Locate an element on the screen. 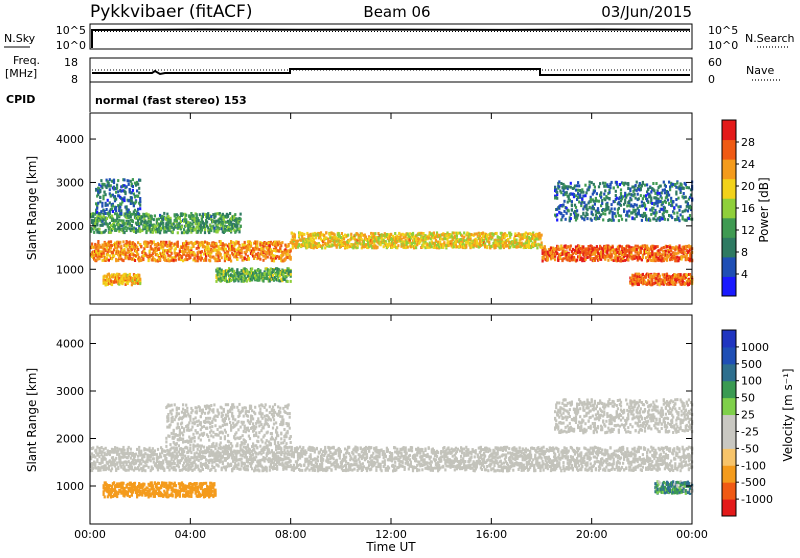 This screenshot has width=800, height=558. freq-tick-top: 18 is located at coordinates (71, 62).